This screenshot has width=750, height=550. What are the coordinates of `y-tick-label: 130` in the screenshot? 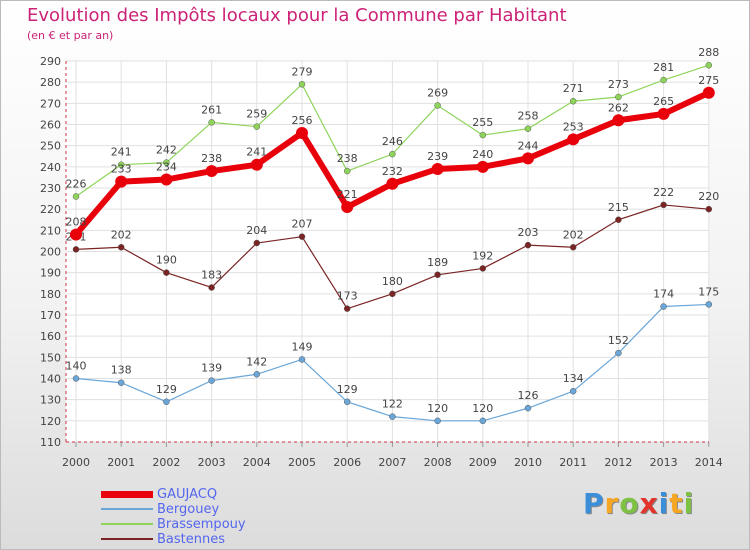 It's located at (50, 400).